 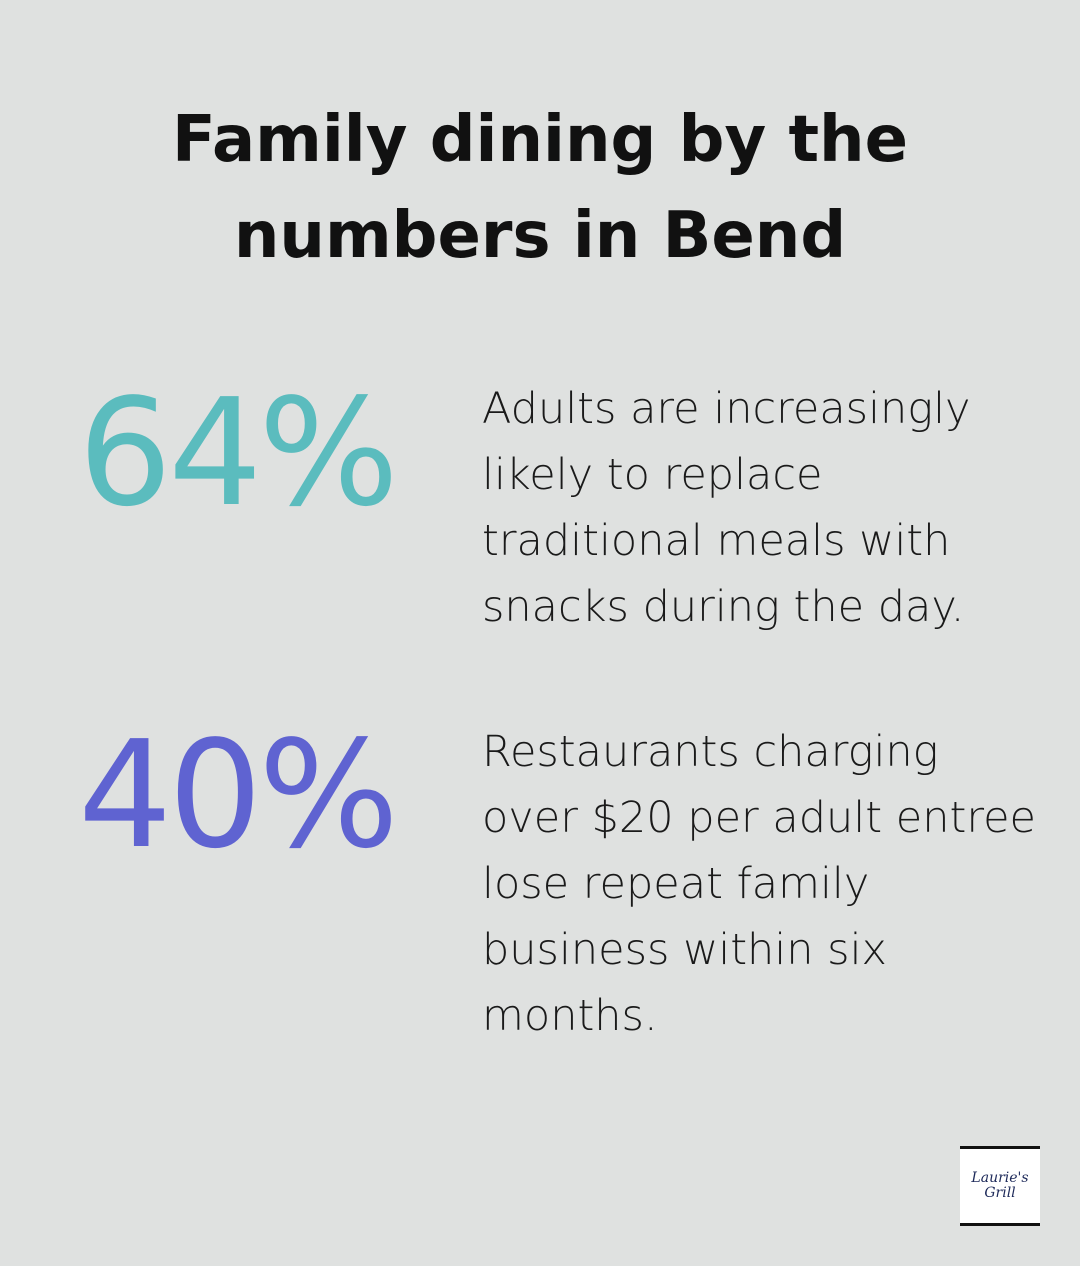 What do you see at coordinates (540, 140) in the screenshot?
I see `title-line-1: Family dining by the` at bounding box center [540, 140].